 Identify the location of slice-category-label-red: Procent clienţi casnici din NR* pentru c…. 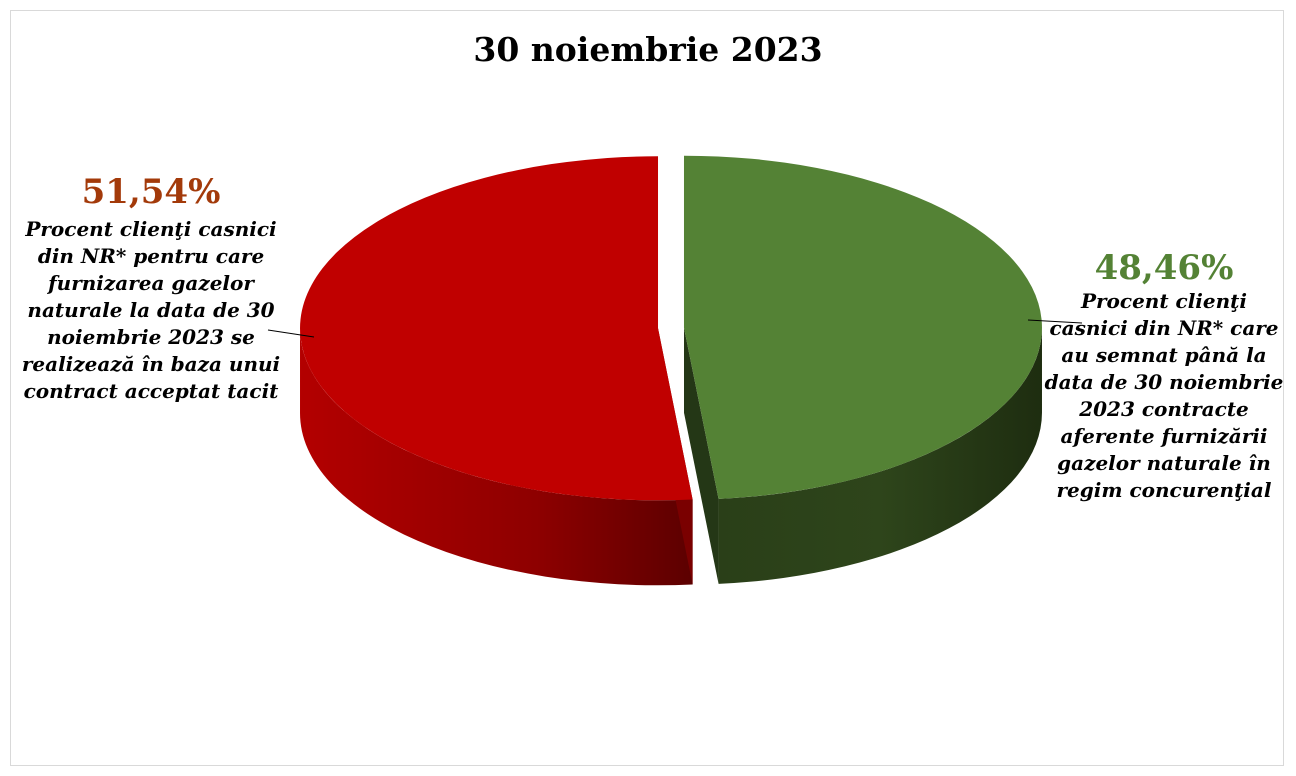
(151, 310).